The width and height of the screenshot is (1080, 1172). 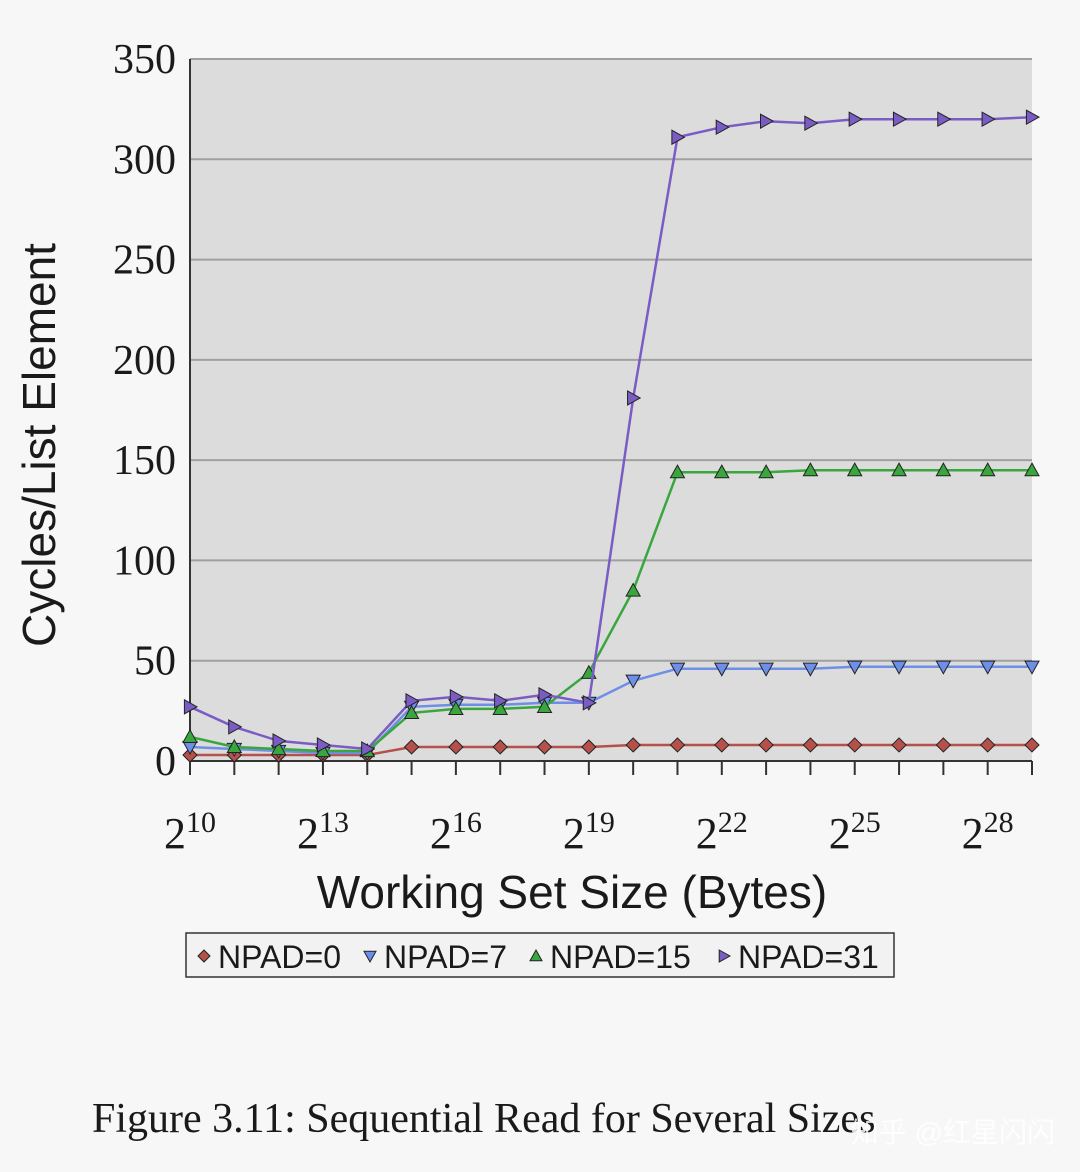 I want to click on y-axis-label: Cycles/List Element, so click(x=39, y=445).